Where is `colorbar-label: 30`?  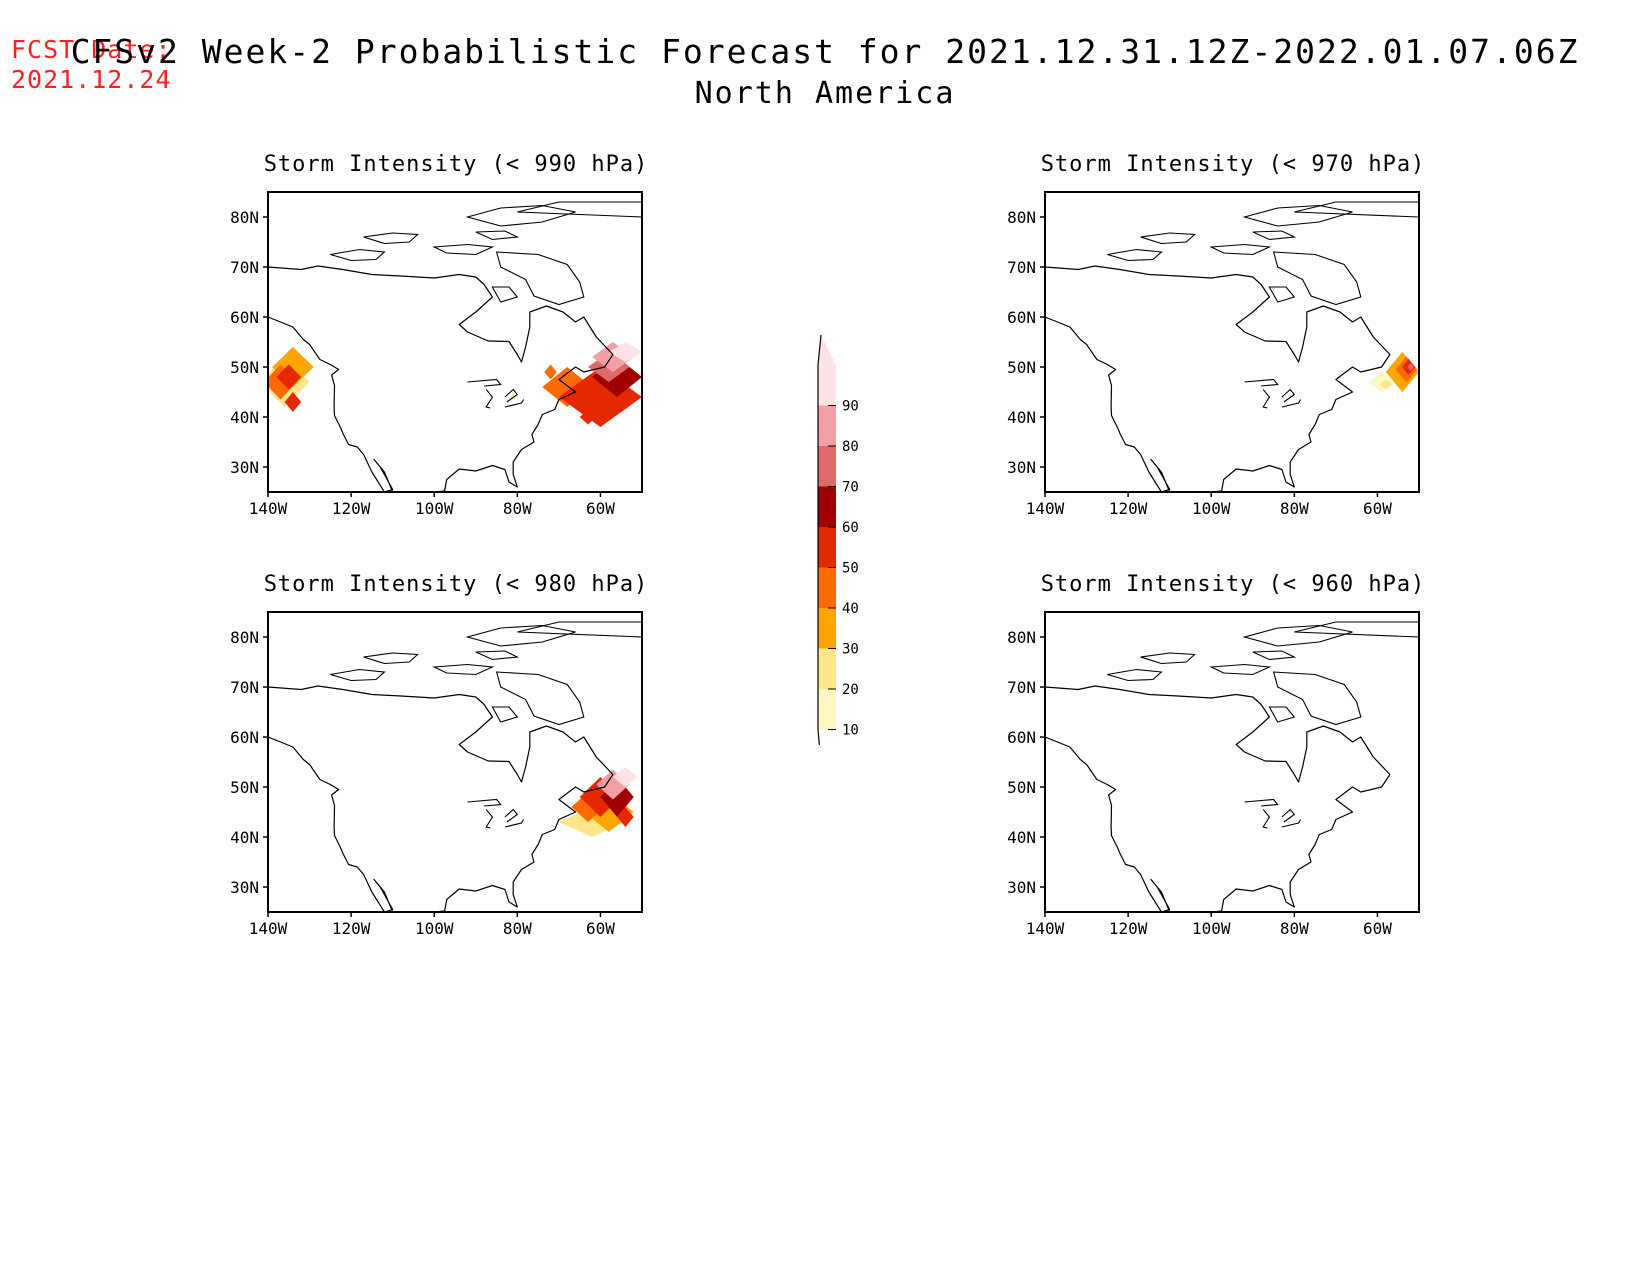
colorbar-label: 30 is located at coordinates (850, 650).